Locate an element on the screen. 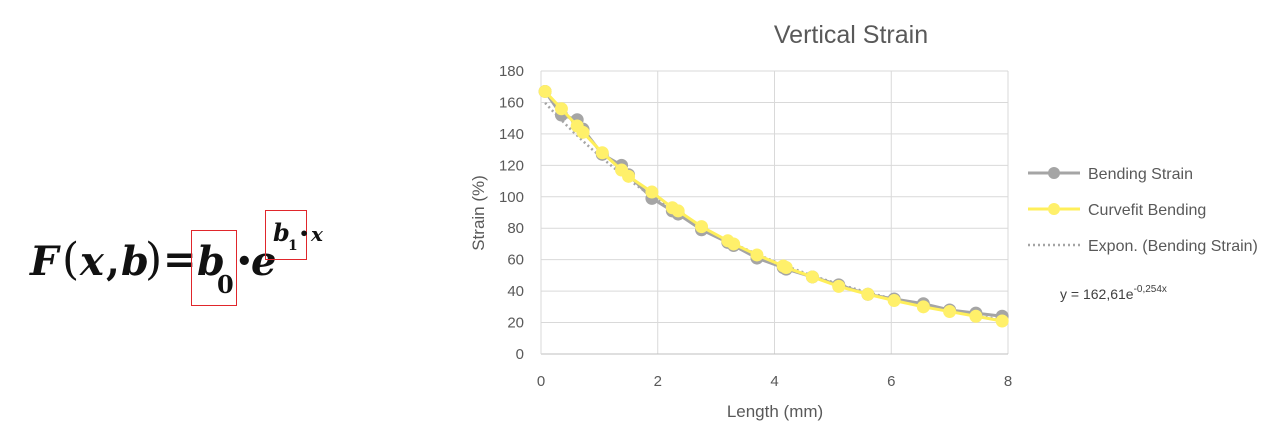 The width and height of the screenshot is (1280, 440). chart-title: Vertical Strain is located at coordinates (851, 35).